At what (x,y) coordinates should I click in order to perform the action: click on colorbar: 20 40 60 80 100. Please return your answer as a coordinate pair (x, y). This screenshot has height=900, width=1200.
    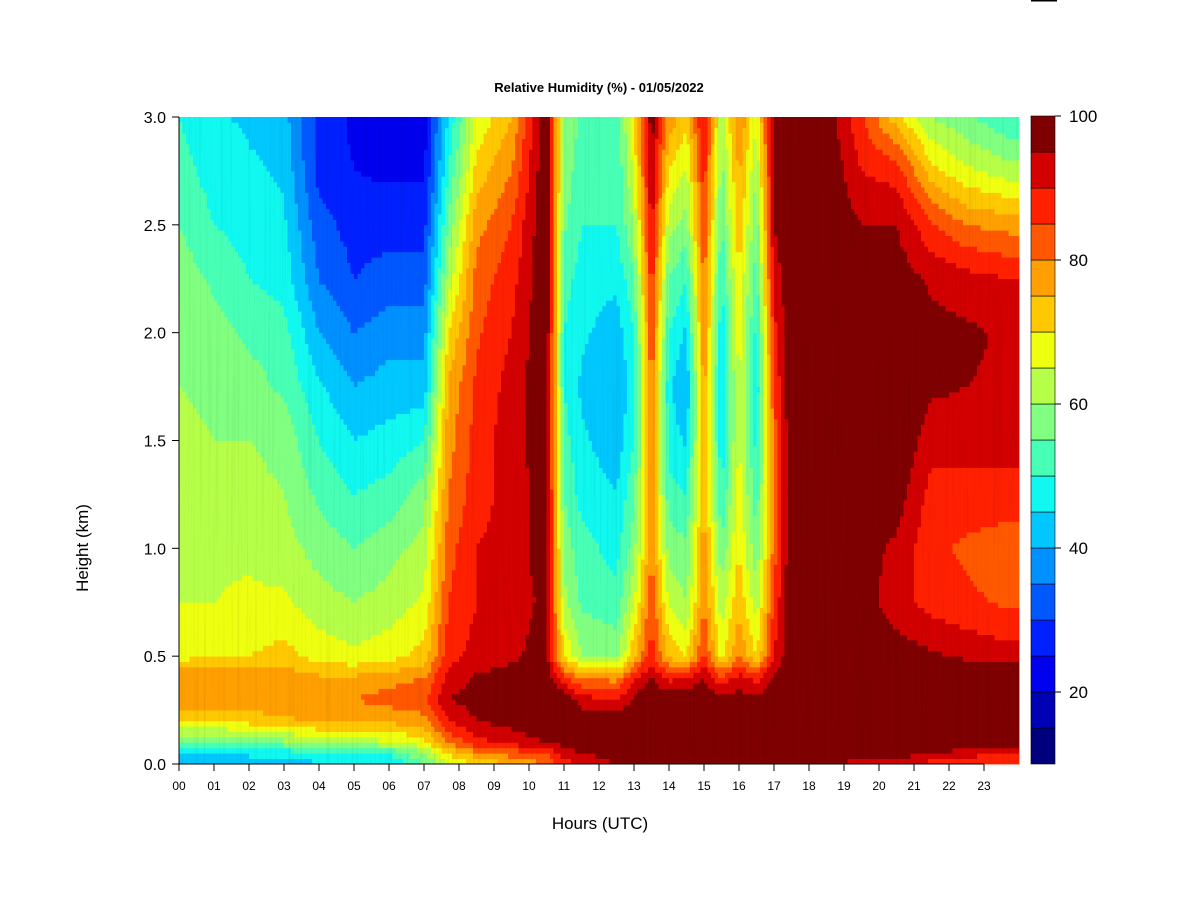
    Looking at the image, I should click on (1063, 436).